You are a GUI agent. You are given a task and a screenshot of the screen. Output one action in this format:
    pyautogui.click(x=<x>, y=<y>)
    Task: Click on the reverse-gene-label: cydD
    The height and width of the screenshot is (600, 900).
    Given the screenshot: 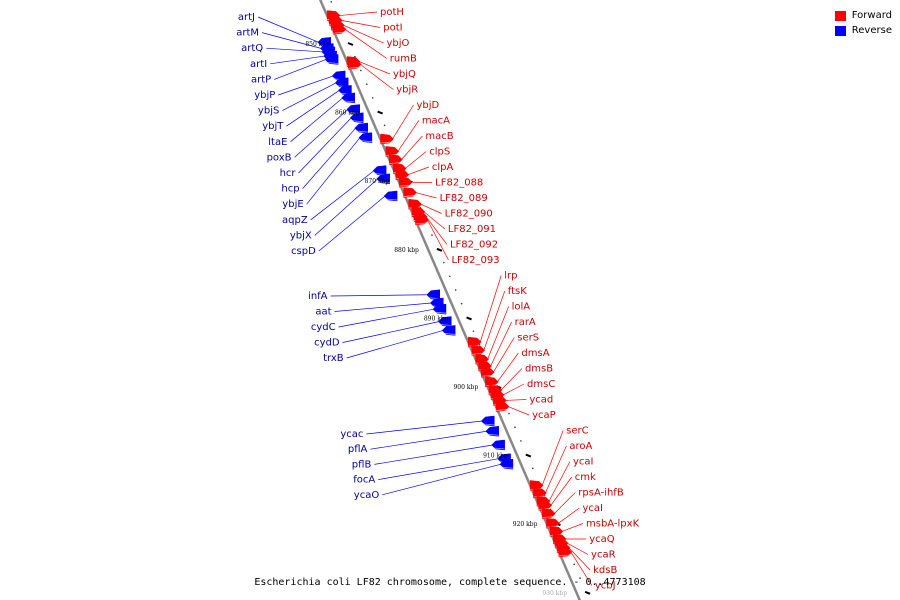 What is the action you would take?
    pyautogui.click(x=327, y=343)
    